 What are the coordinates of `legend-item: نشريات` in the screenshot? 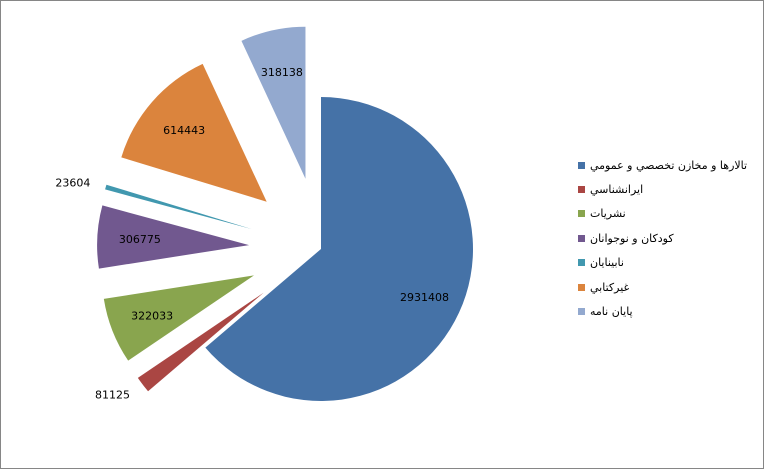 It's located at (668, 214).